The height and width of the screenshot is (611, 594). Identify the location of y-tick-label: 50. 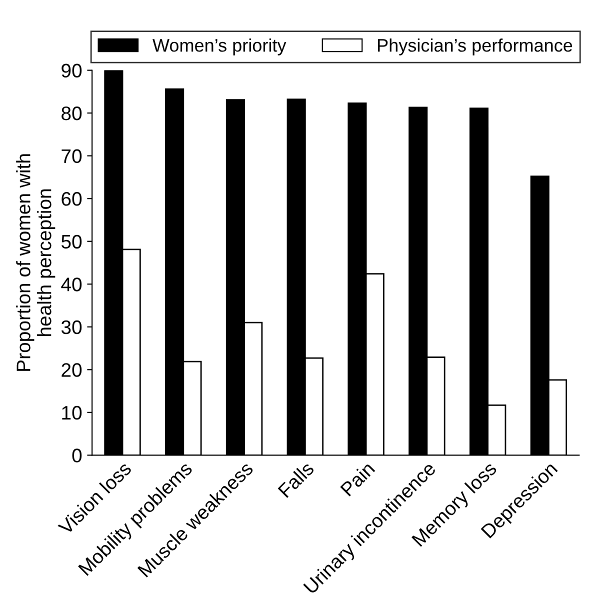
(72, 241).